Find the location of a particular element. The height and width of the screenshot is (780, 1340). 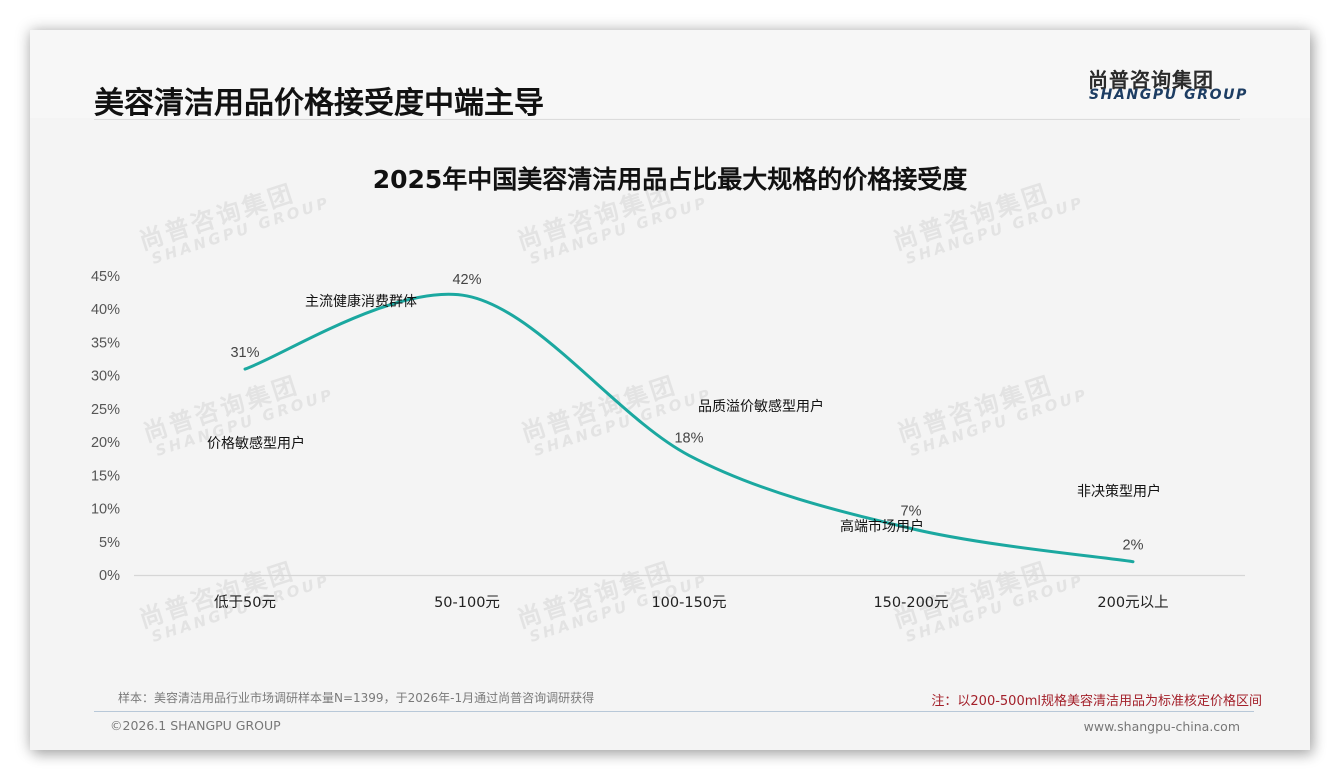

website-url: www.shangpu-china.com is located at coordinates (1161, 726).